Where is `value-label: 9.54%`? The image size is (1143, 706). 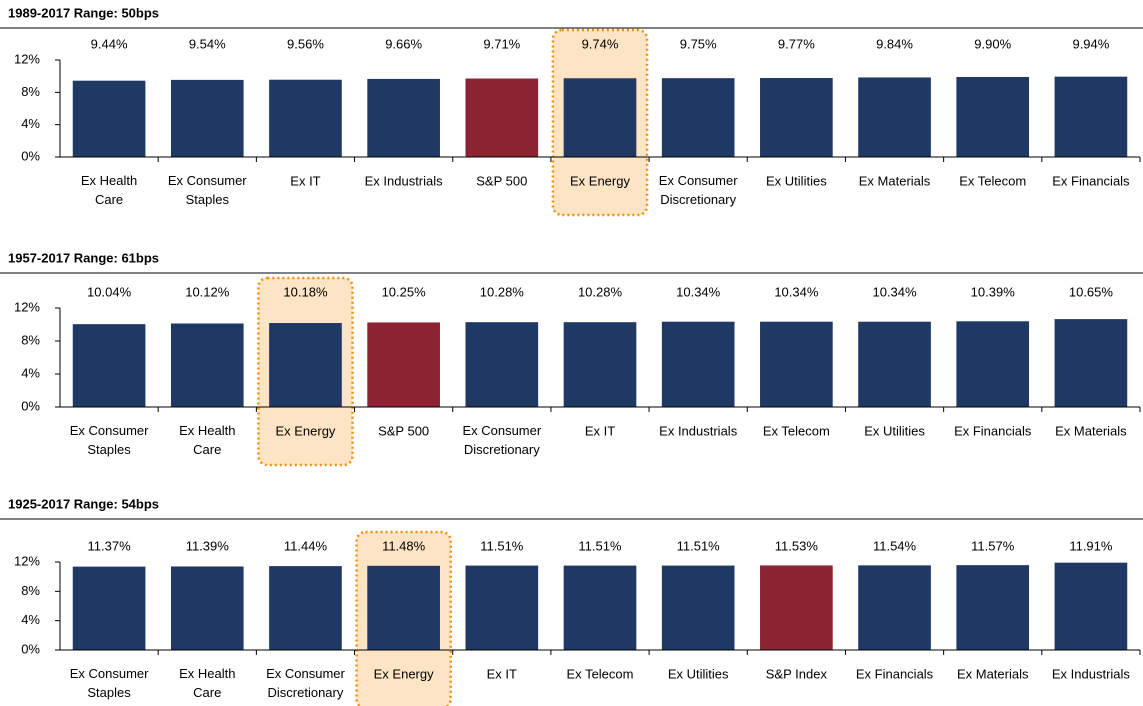
value-label: 9.54% is located at coordinates (207, 43).